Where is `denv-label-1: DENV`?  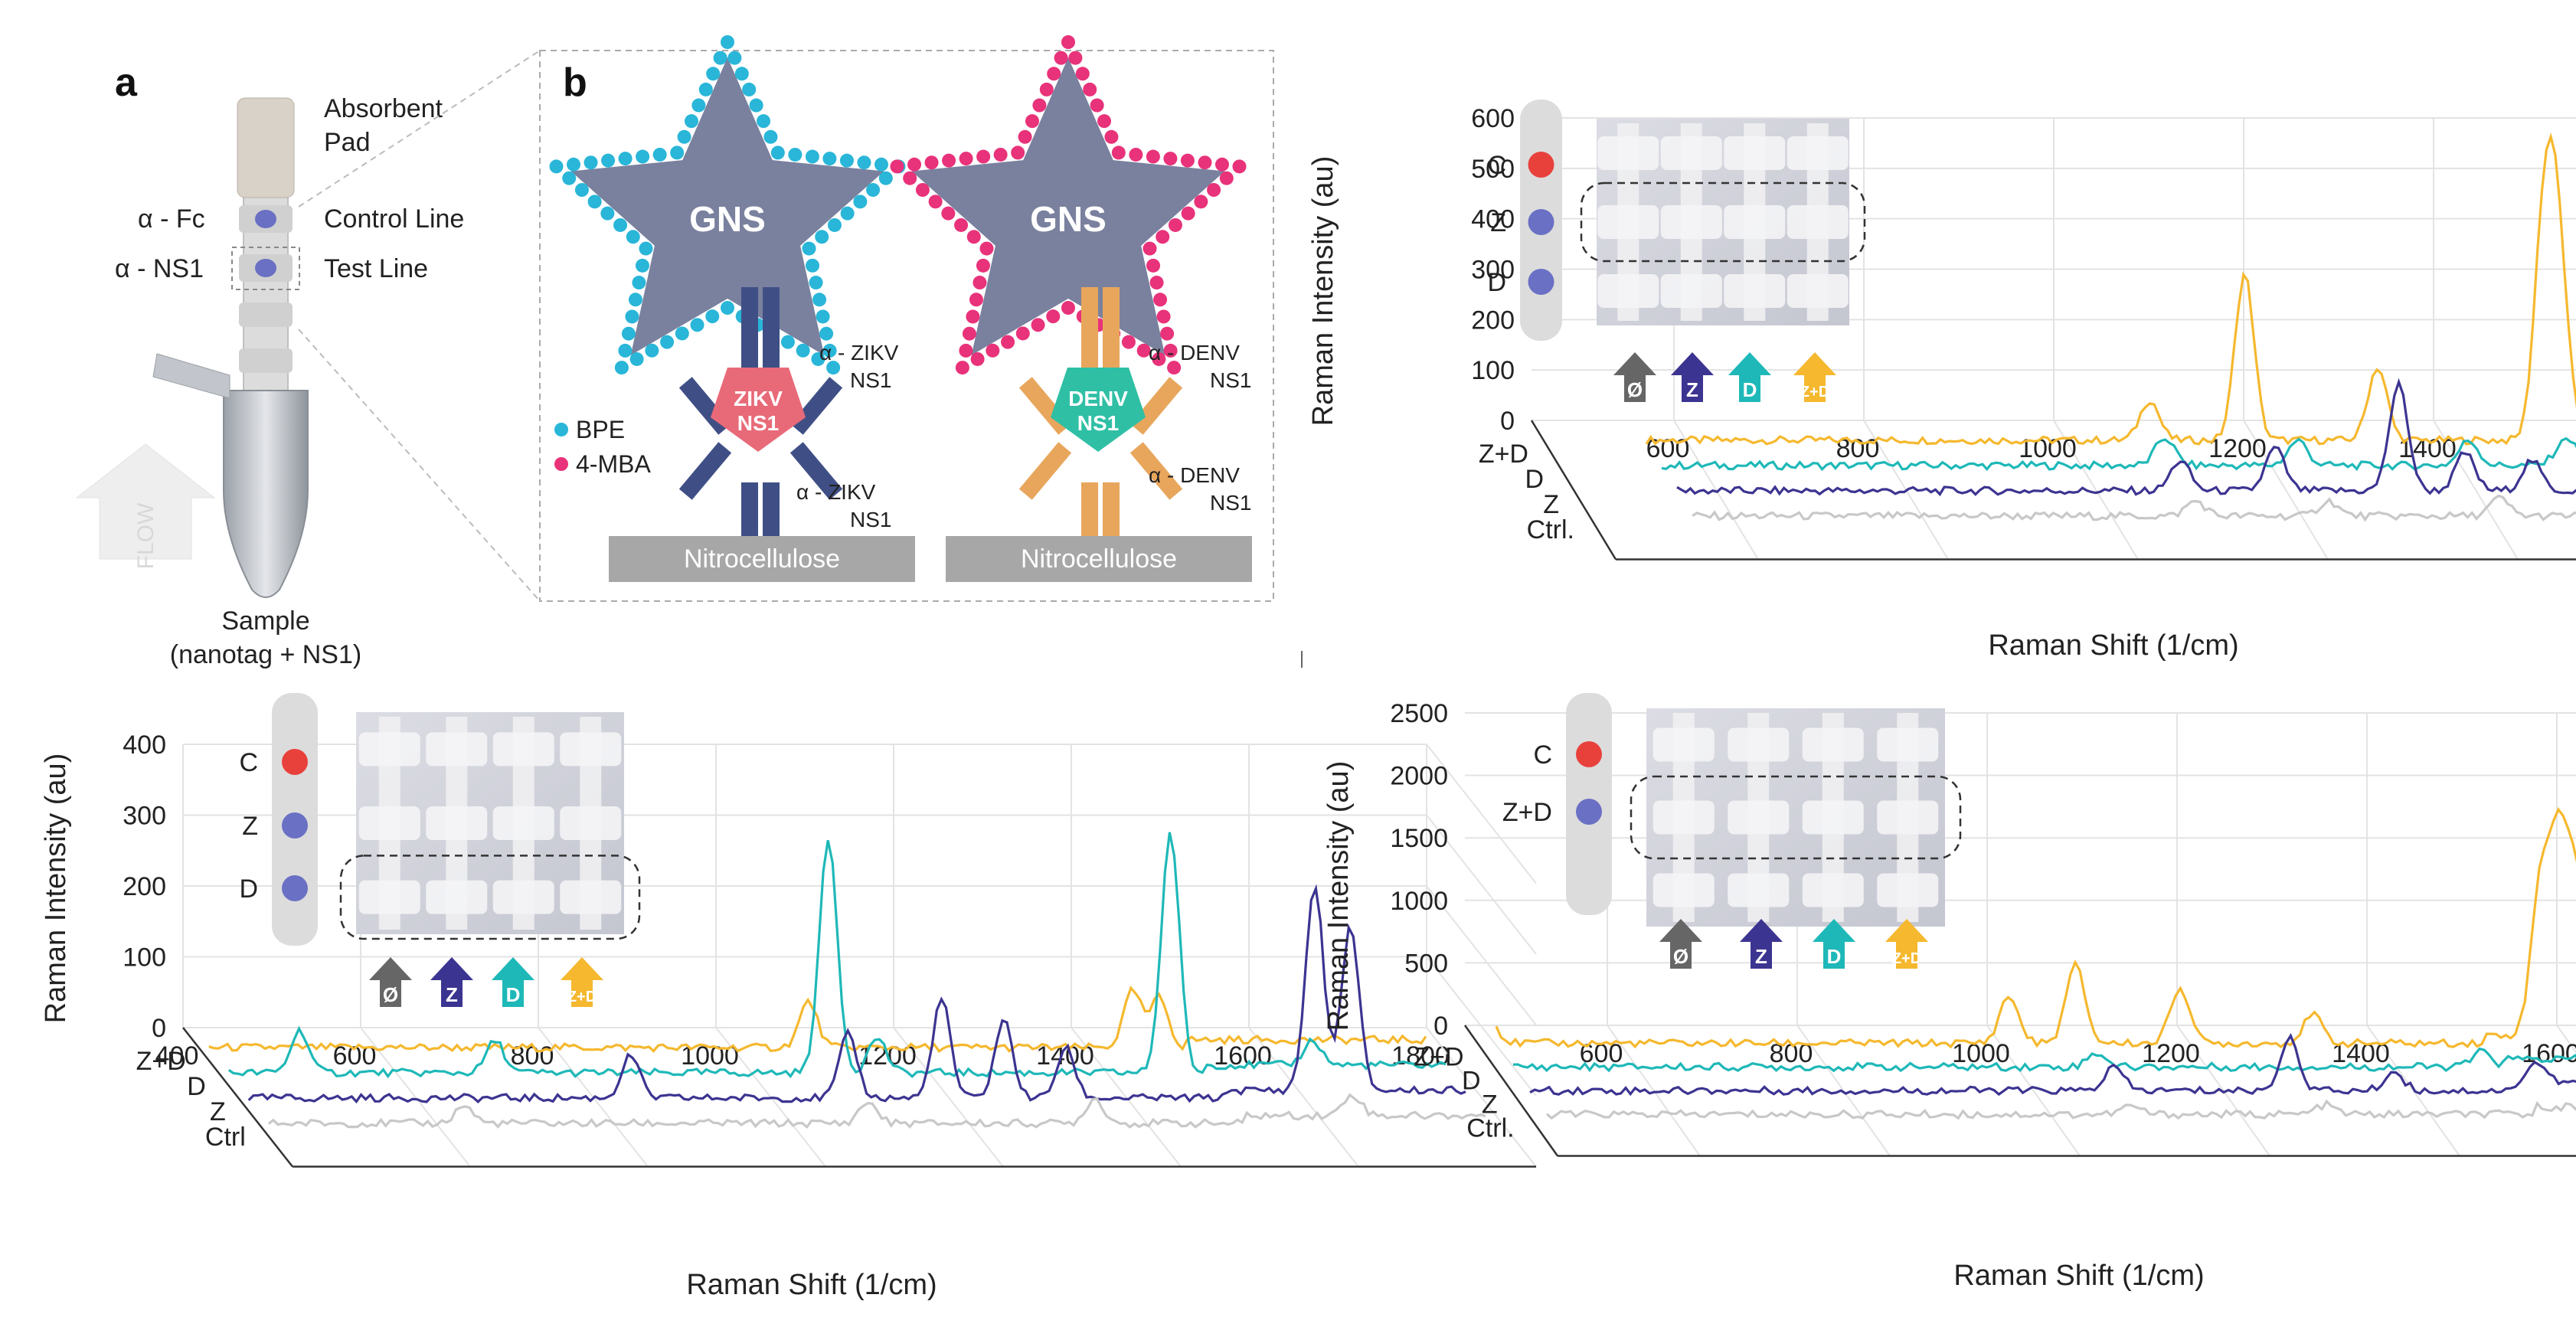
denv-label-1: DENV is located at coordinates (1098, 399).